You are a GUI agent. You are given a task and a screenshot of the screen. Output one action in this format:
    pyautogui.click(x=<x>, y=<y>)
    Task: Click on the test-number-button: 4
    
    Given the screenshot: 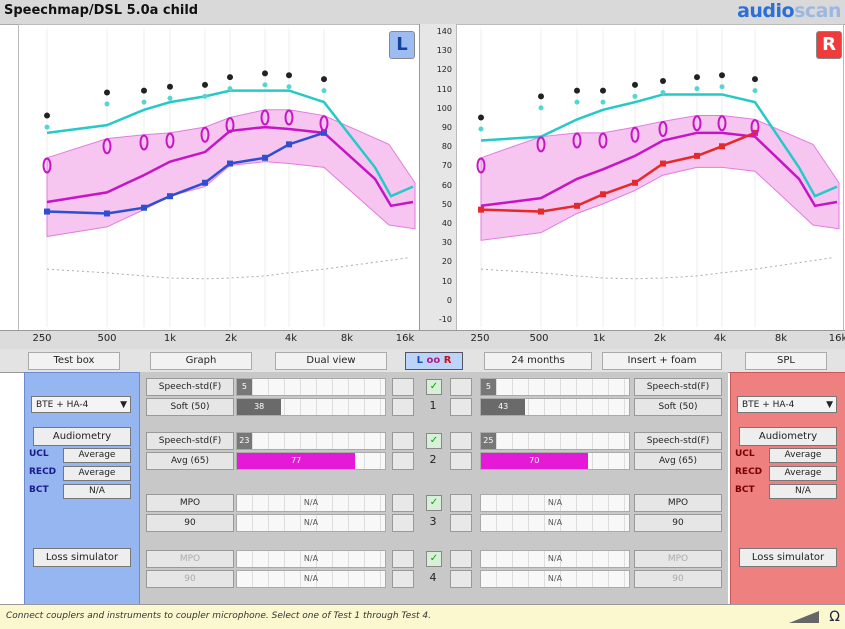 What is the action you would take?
    pyautogui.click(x=433, y=577)
    